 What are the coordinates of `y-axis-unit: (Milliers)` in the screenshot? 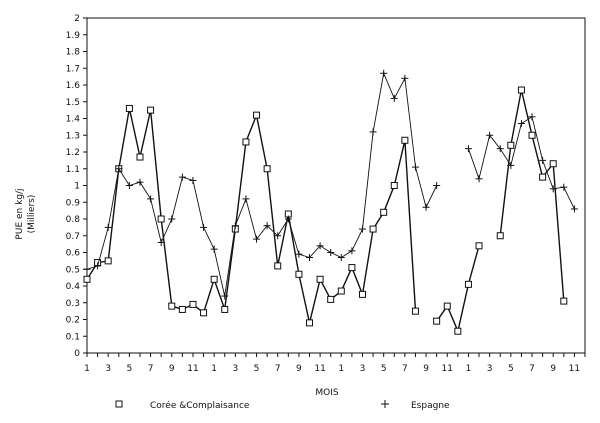 It's located at (32, 214).